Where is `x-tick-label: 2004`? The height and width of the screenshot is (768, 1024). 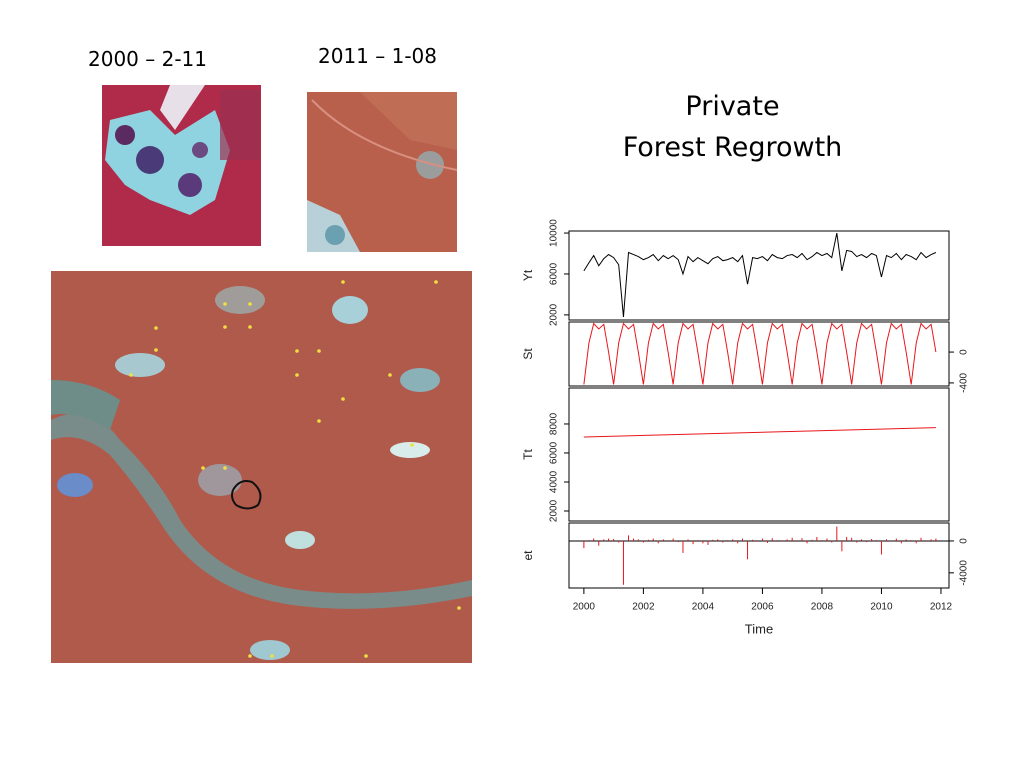 x-tick-label: 2004 is located at coordinates (703, 607).